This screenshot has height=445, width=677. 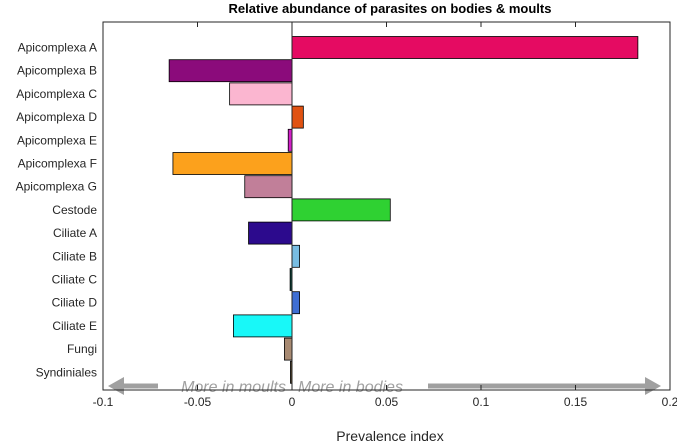 What do you see at coordinates (465, 47) in the screenshot?
I see `bar-apicomplexa-a` at bounding box center [465, 47].